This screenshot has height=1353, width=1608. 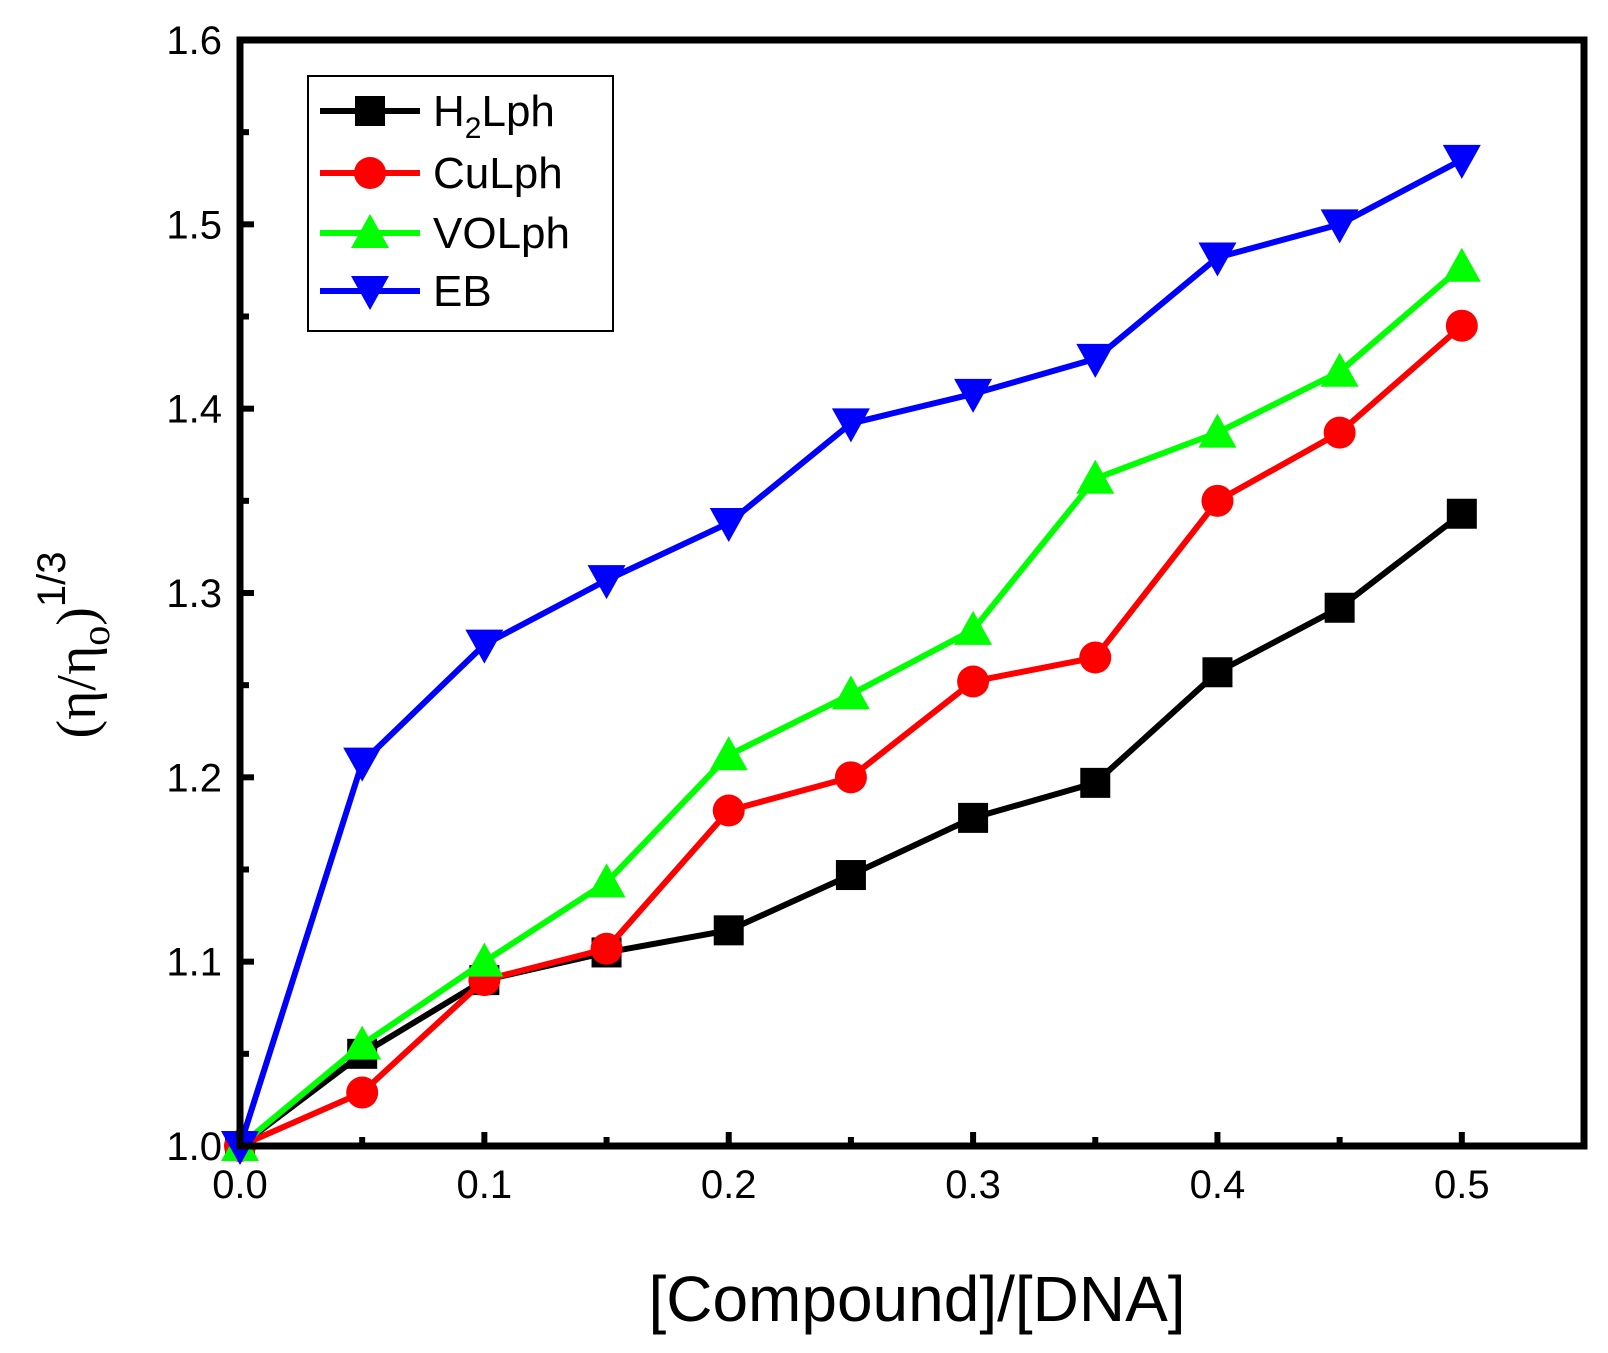 What do you see at coordinates (1462, 1185) in the screenshot?
I see `x-tick-label: 0.5` at bounding box center [1462, 1185].